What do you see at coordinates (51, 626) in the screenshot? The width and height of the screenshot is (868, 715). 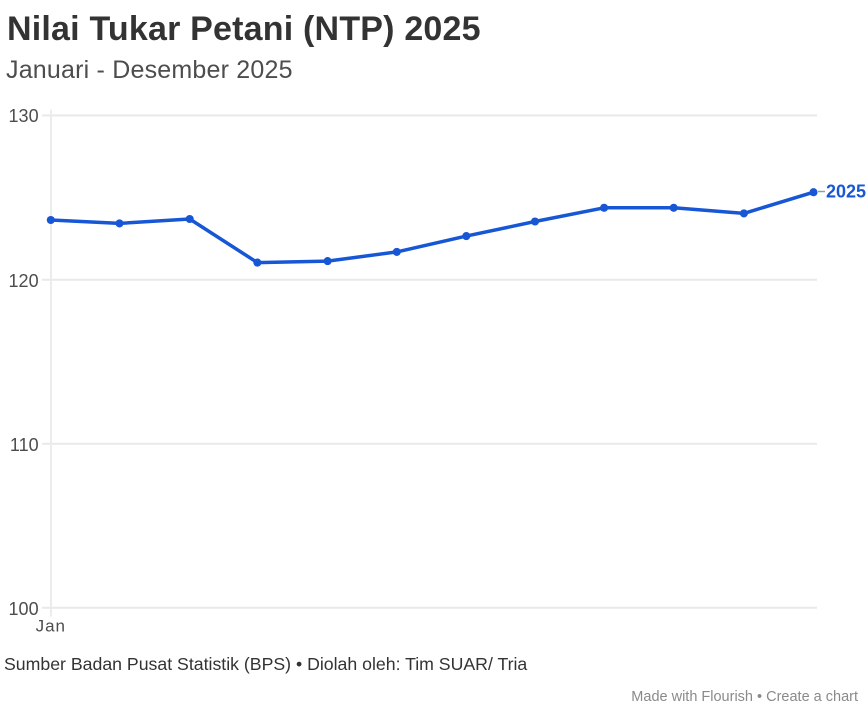 I see `svg-text: Jan` at bounding box center [51, 626].